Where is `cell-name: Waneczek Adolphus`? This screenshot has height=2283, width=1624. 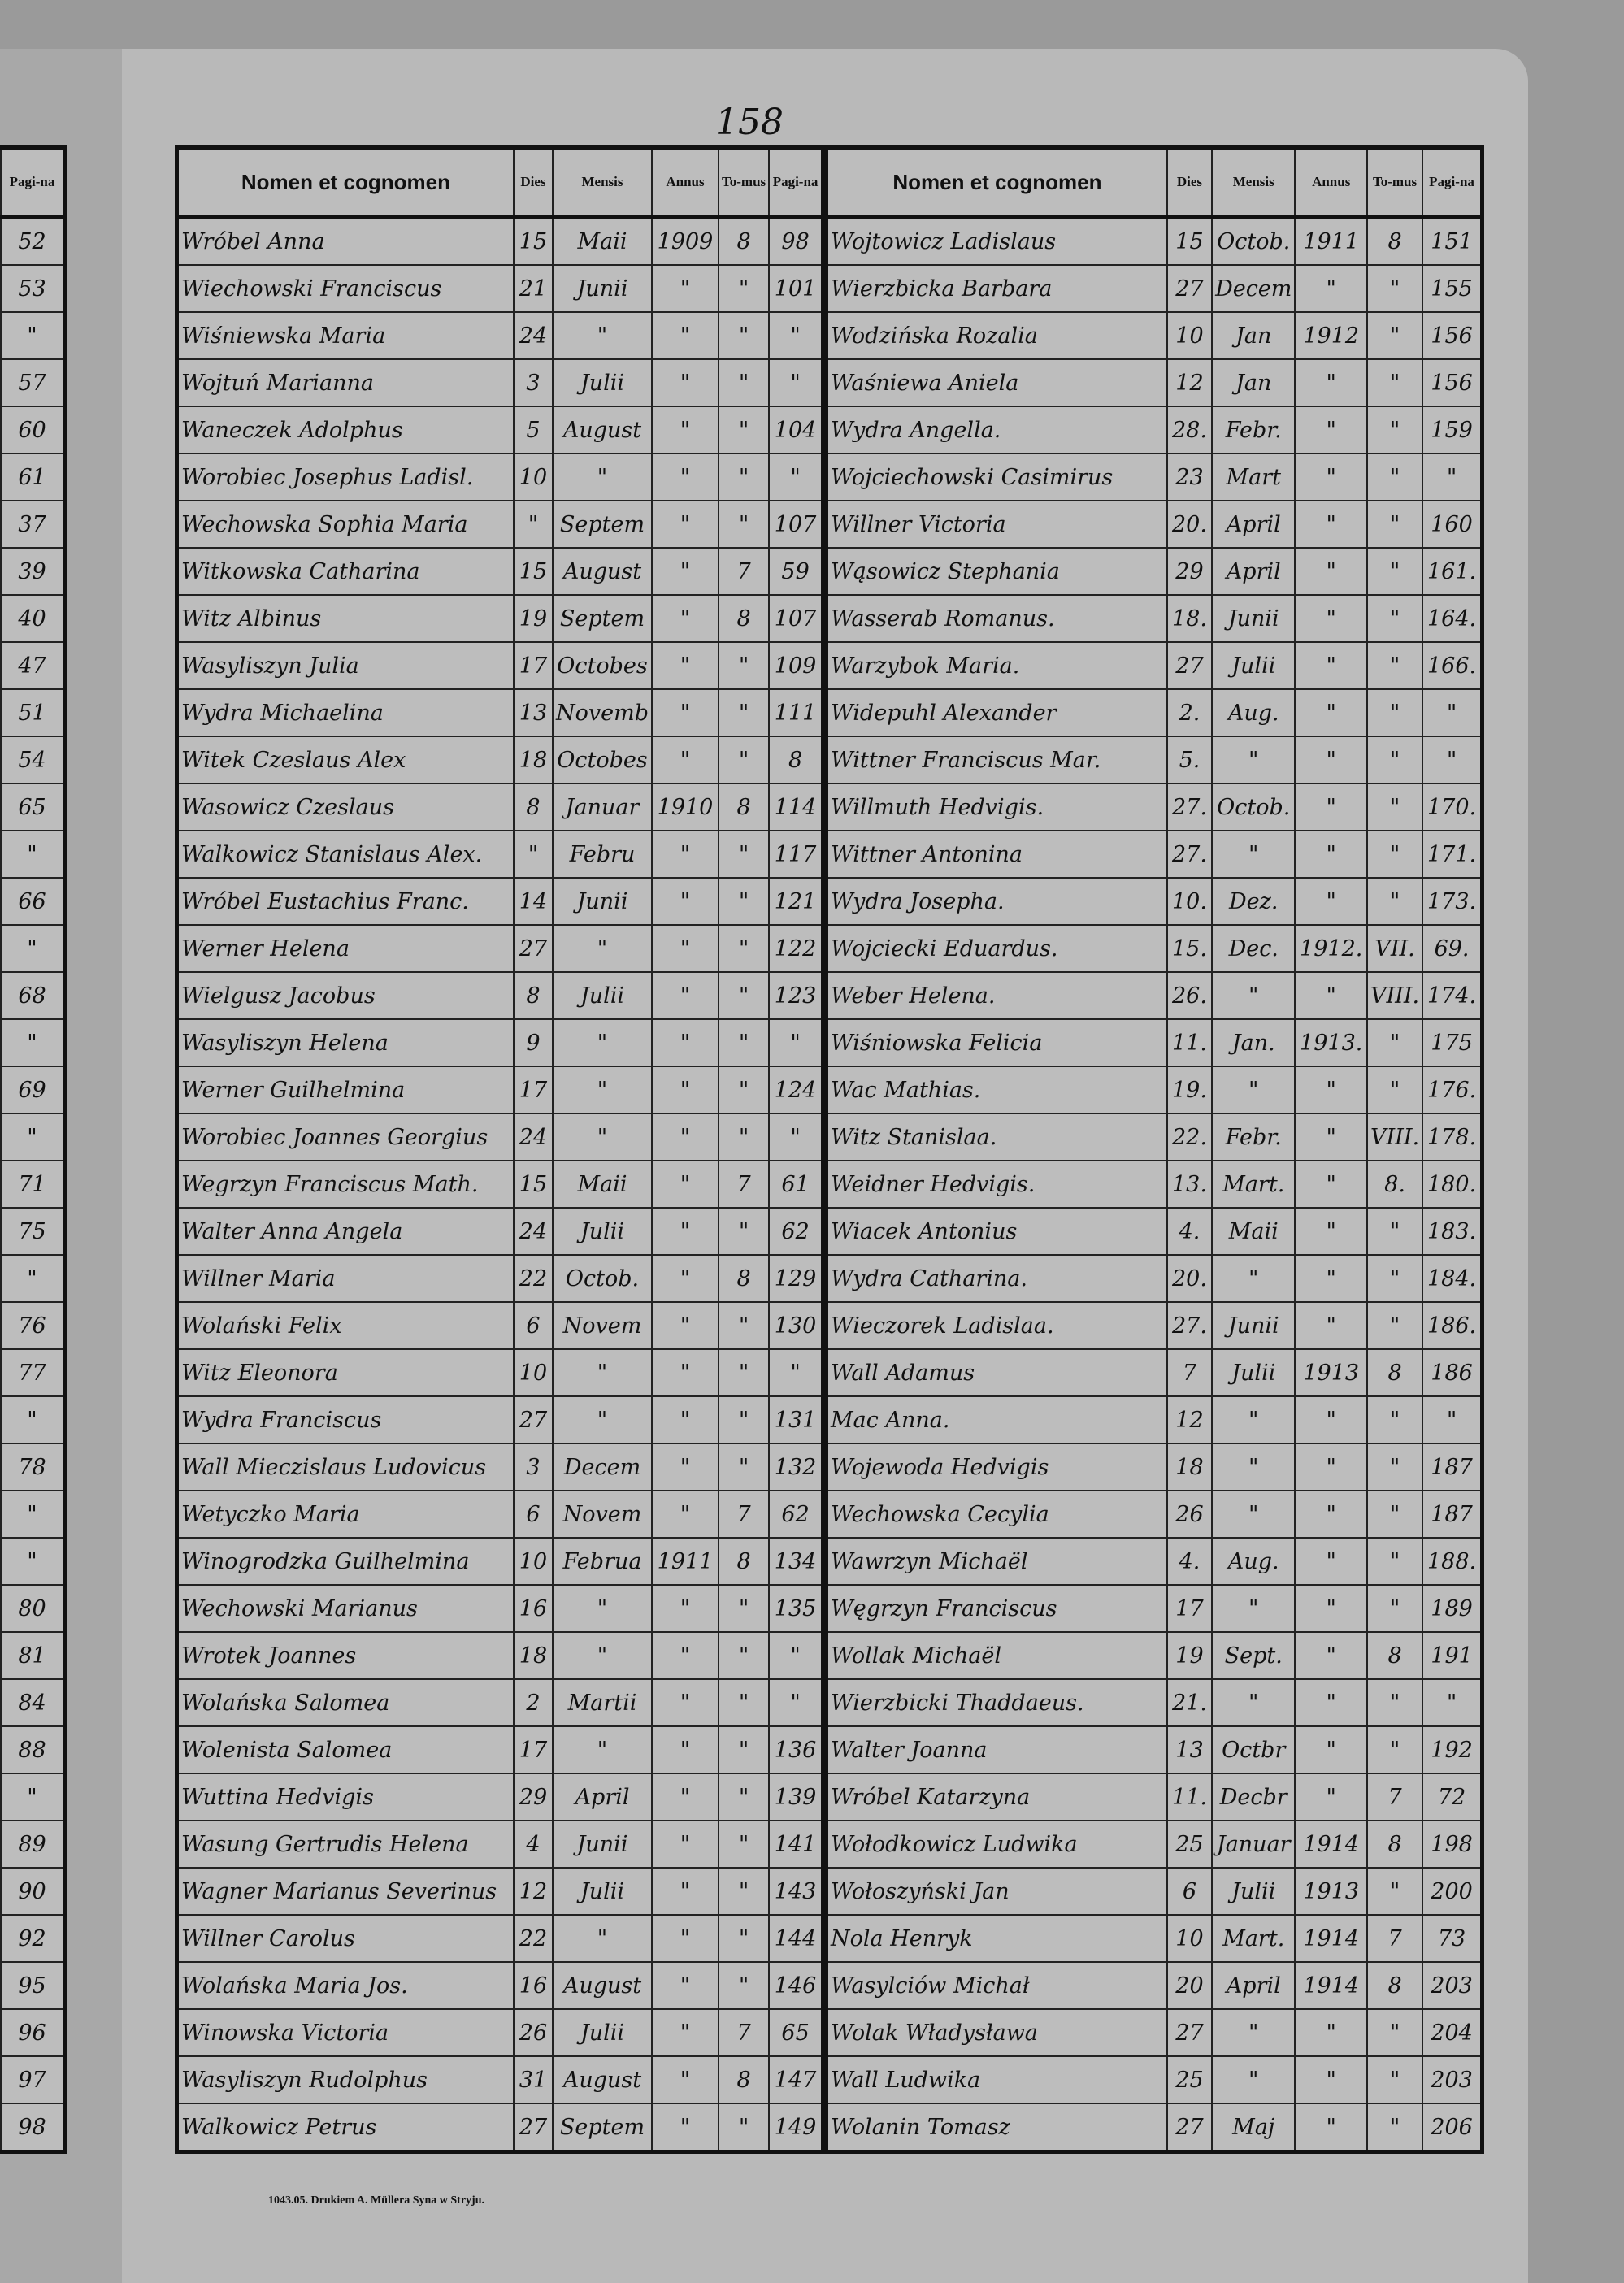
cell-name: Waneczek Adolphus is located at coordinates (345, 430).